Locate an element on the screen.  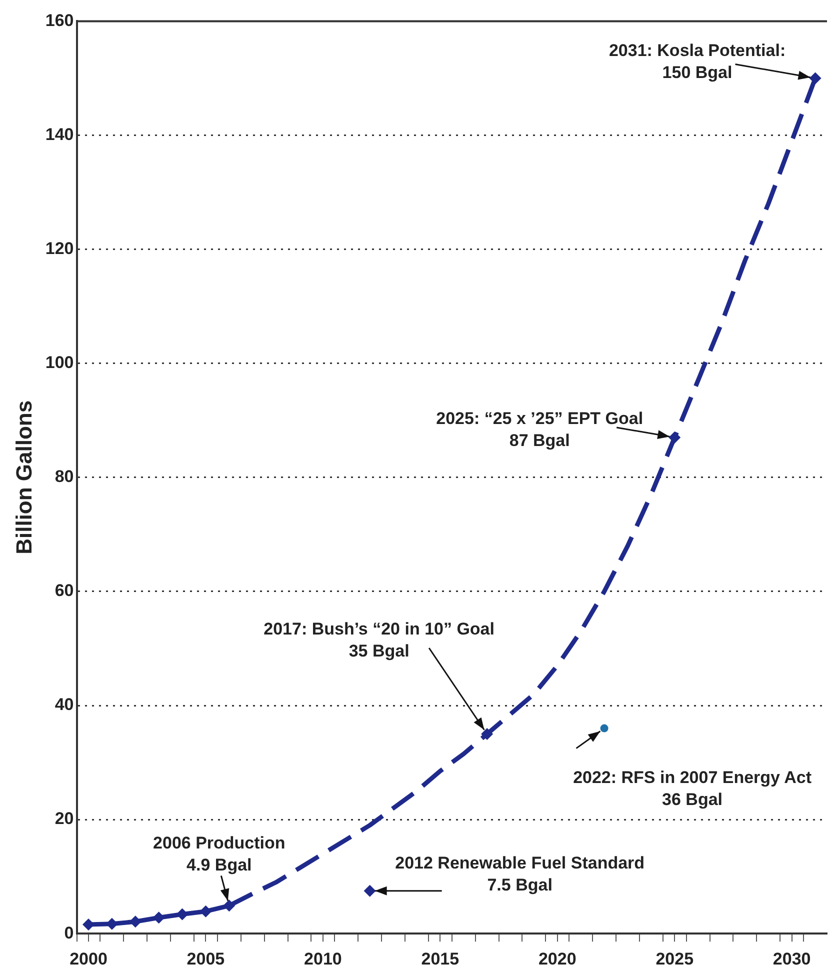
y-tick-label: 0 is located at coordinates (69, 932).